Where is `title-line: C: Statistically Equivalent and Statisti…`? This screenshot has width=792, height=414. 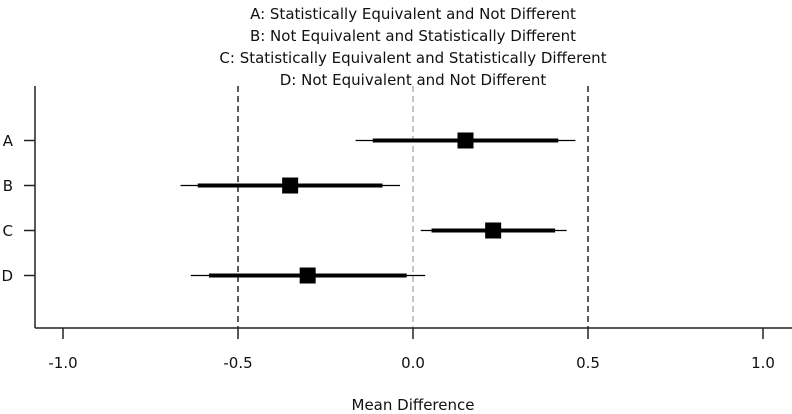
title-line: C: Statistically Equivalent and Statisti… is located at coordinates (412, 58).